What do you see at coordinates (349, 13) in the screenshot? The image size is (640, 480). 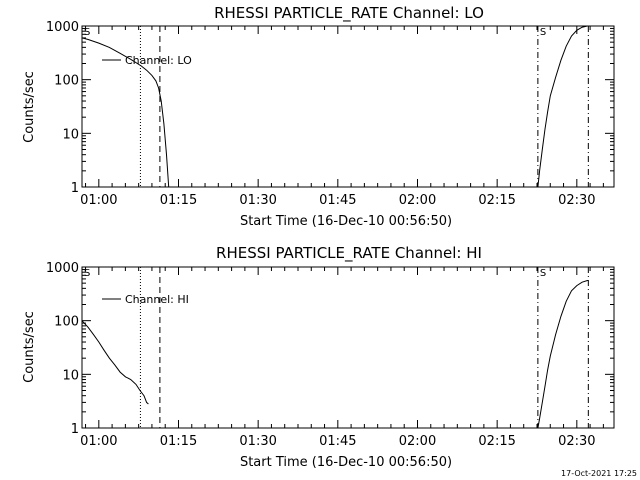 I see `chart-title: RHESSI PARTICLE_RATE Channel: LO` at bounding box center [349, 13].